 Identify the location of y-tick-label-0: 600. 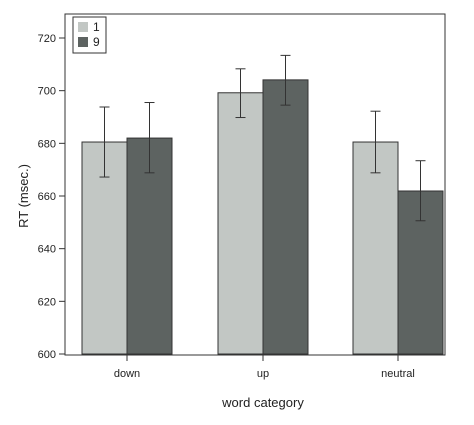
(47, 355).